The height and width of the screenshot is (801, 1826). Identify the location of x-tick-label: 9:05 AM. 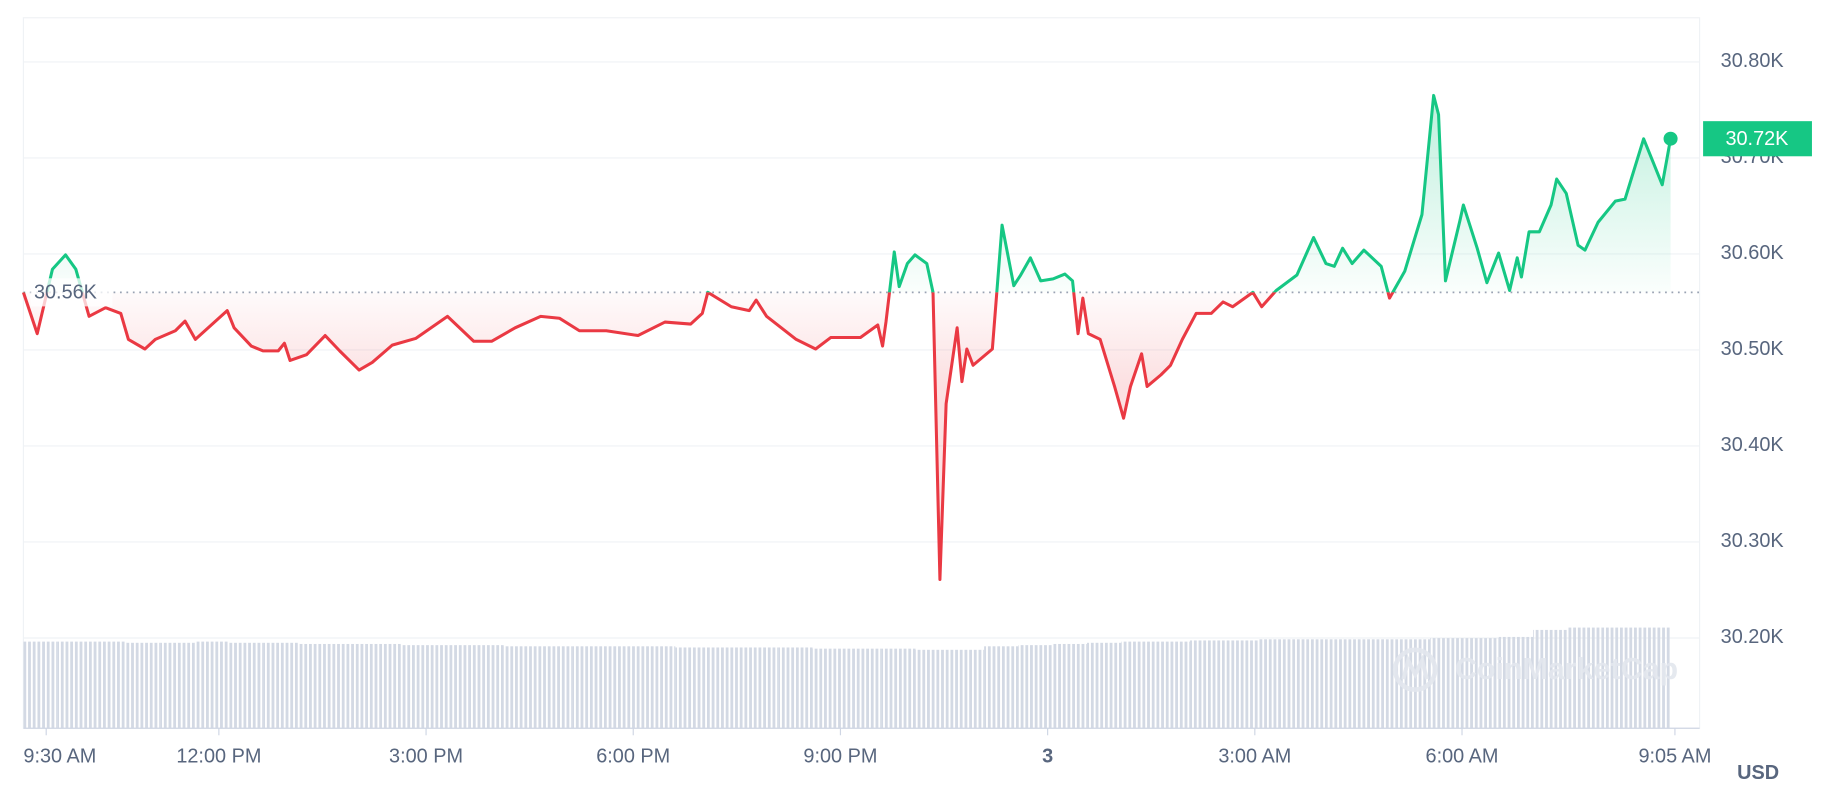
(1674, 757).